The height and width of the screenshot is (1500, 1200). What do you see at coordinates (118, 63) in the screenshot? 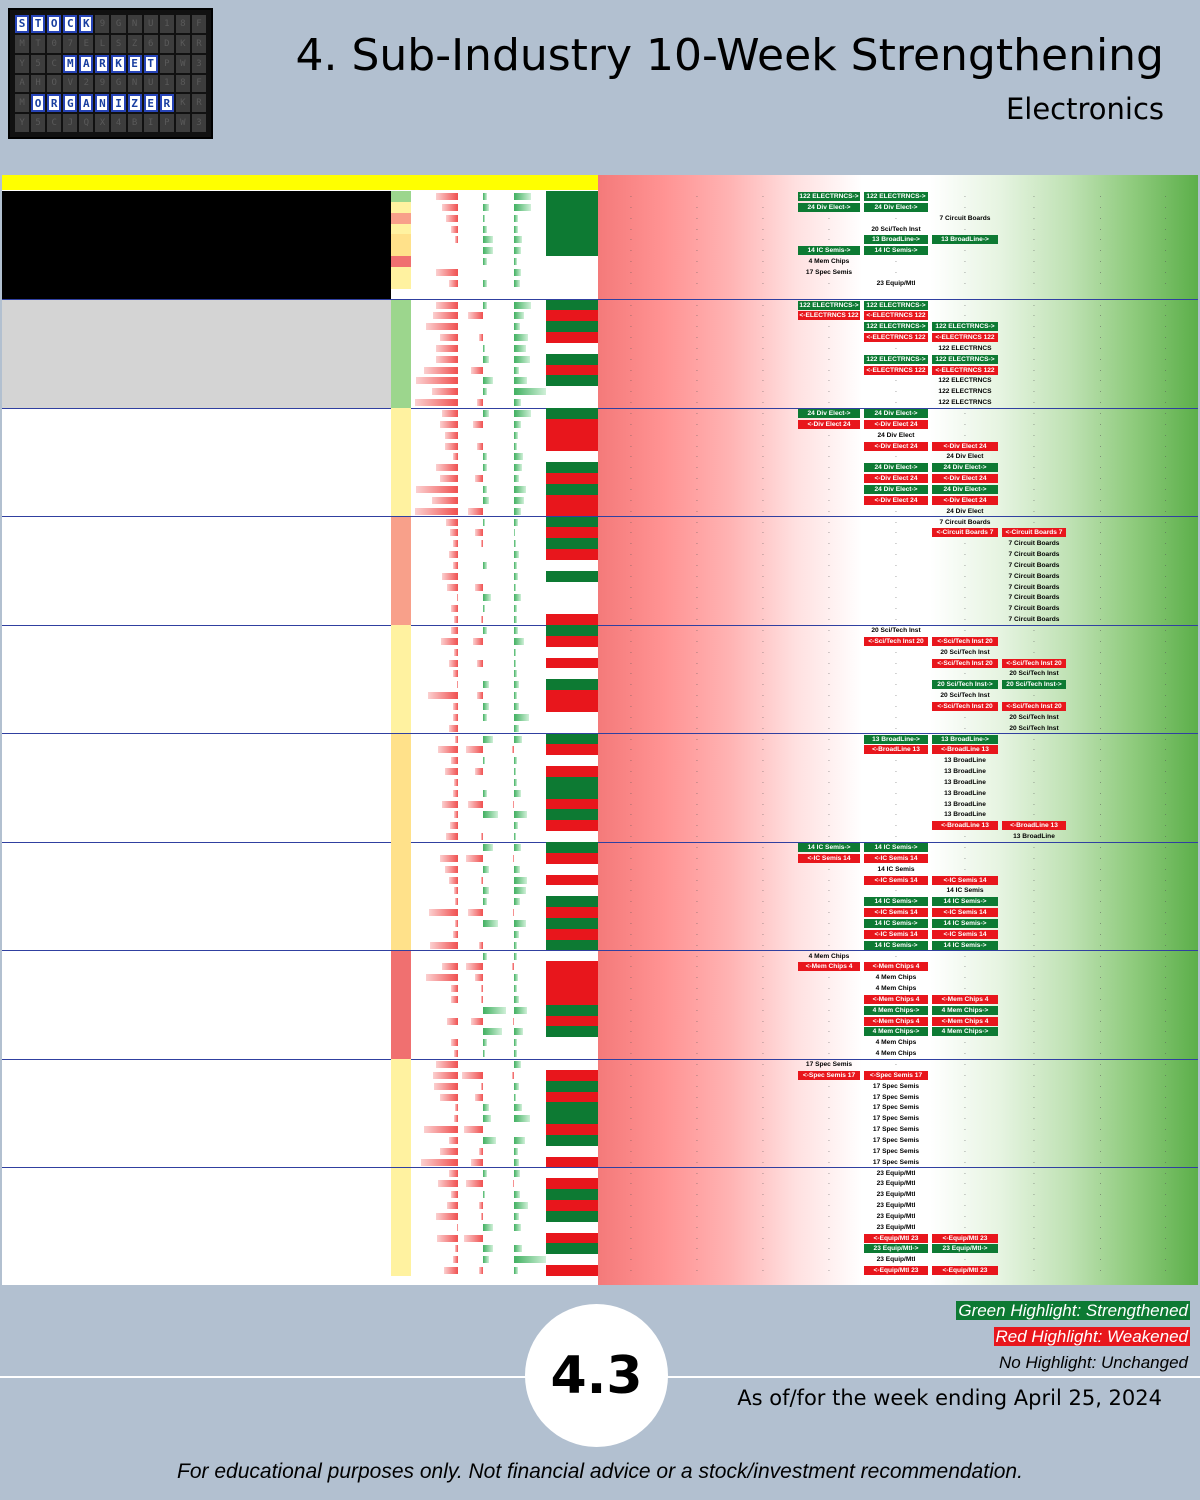
I see `logo-cell: K` at bounding box center [118, 63].